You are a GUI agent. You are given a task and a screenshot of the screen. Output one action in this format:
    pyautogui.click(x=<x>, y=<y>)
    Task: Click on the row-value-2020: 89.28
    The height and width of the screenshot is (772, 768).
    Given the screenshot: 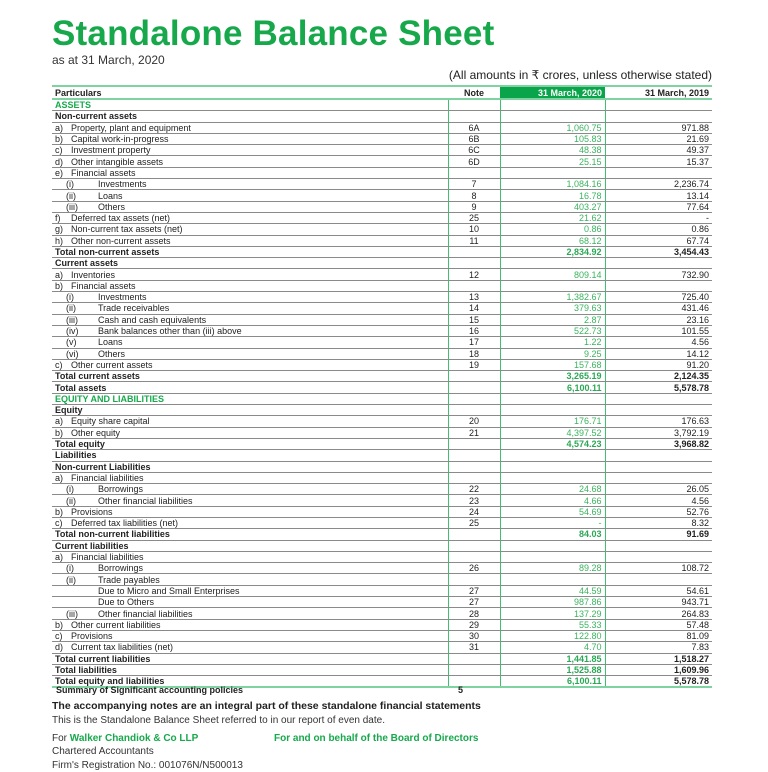 What is the action you would take?
    pyautogui.click(x=552, y=568)
    